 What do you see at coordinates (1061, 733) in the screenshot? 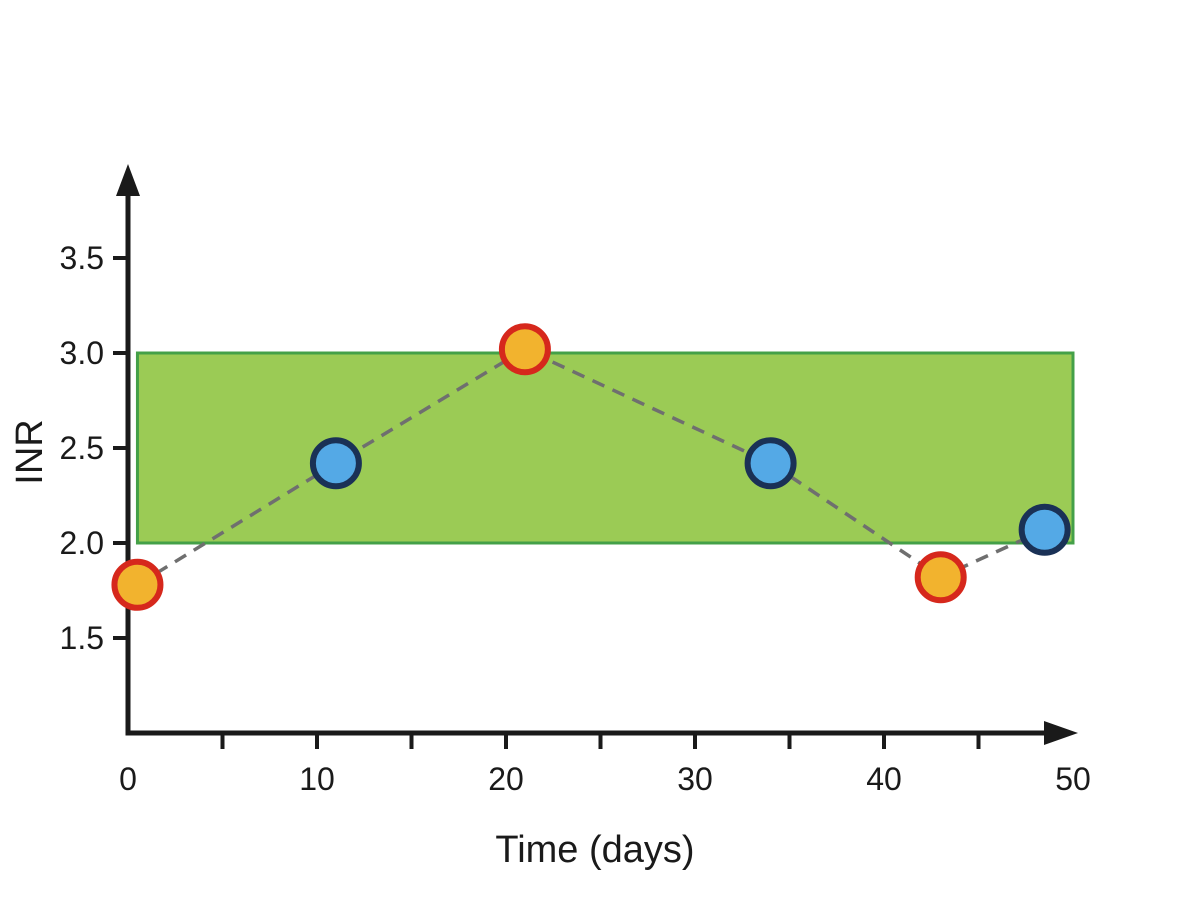
I see `x-axis-arrow` at bounding box center [1061, 733].